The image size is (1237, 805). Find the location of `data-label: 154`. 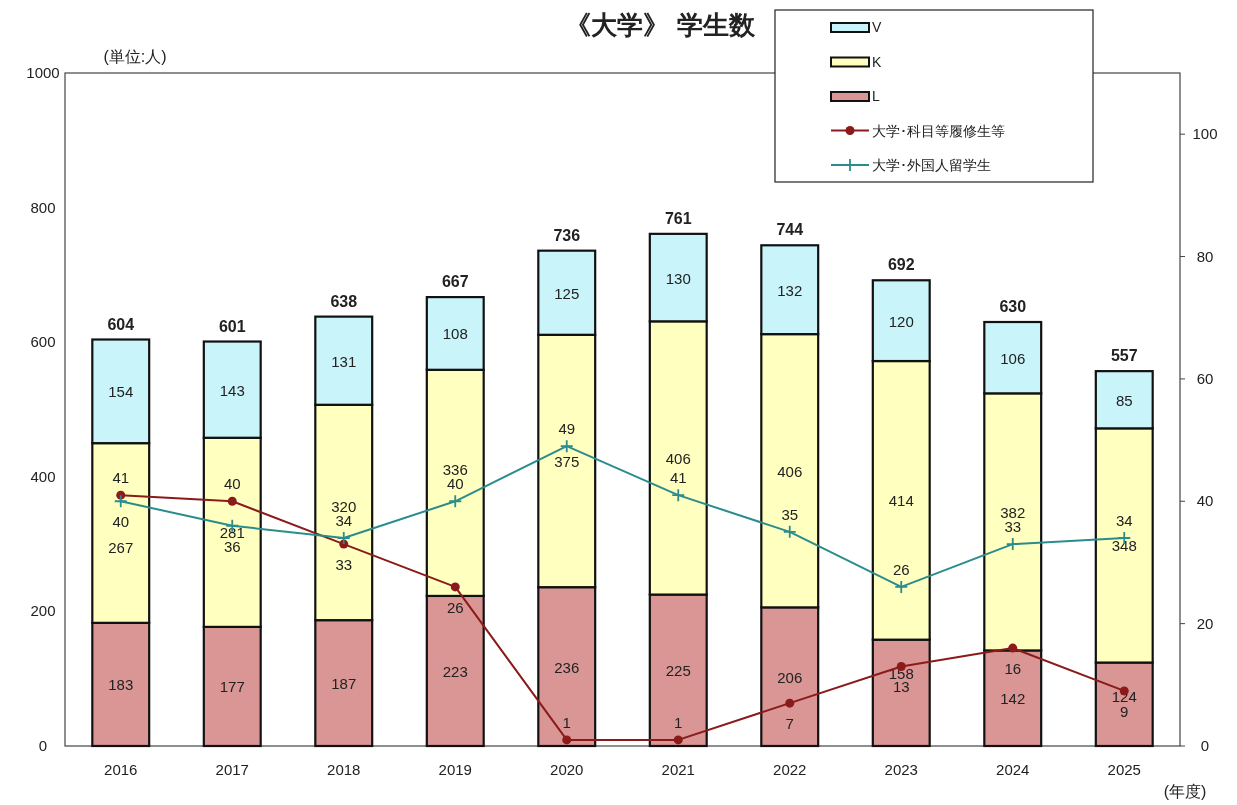

data-label: 154 is located at coordinates (121, 392).